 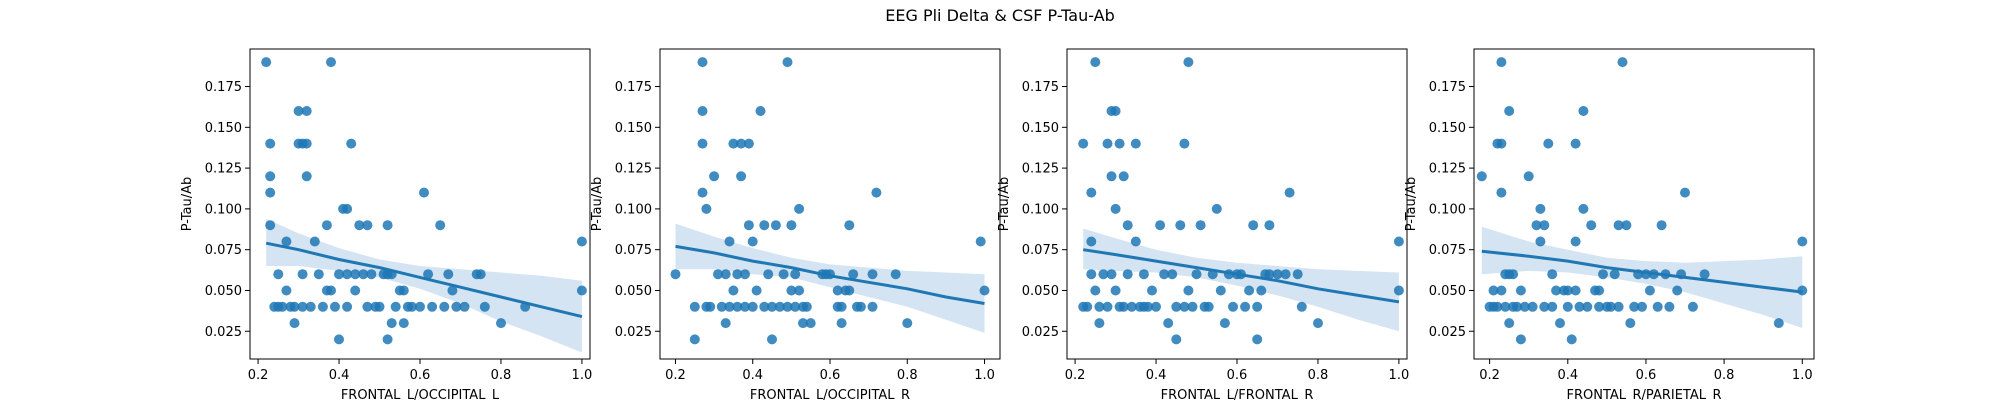 I want to click on axes-frame, so click(x=1644, y=204).